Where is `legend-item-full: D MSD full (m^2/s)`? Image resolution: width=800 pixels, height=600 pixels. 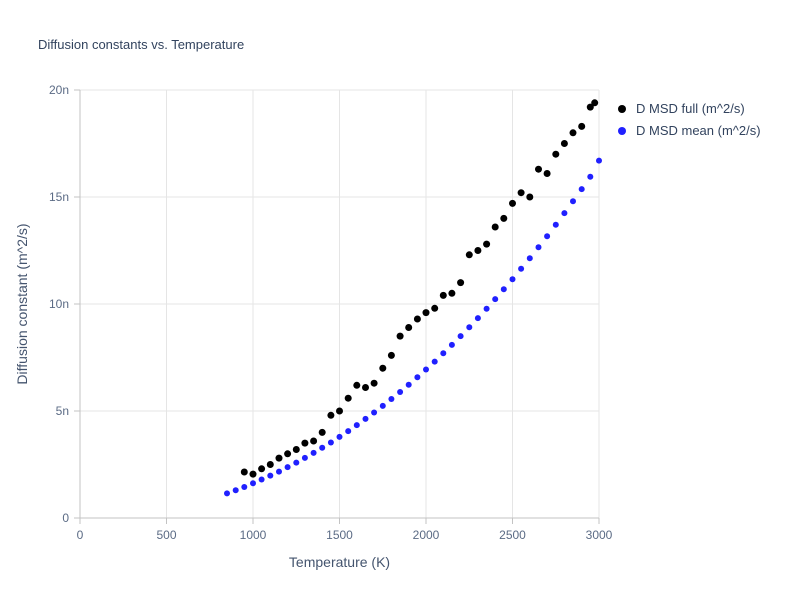
legend-item-full: D MSD full (m^2/s) is located at coordinates (689, 108).